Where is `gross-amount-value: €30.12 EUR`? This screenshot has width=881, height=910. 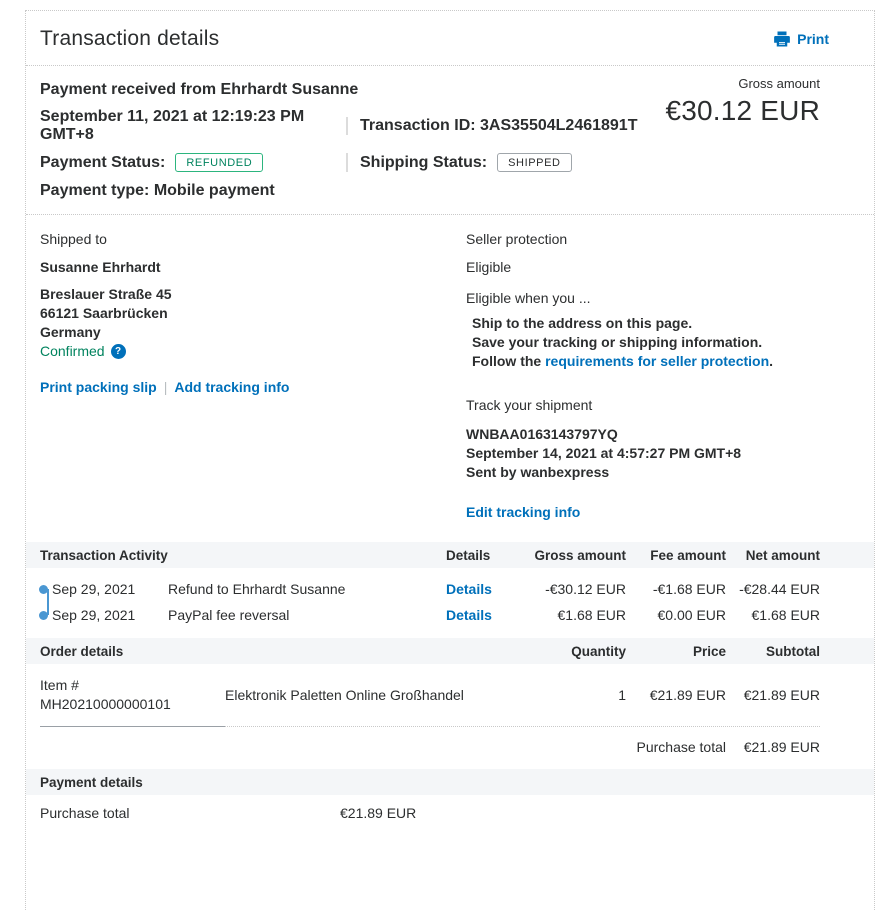
gross-amount-value: €30.12 EUR is located at coordinates (742, 110).